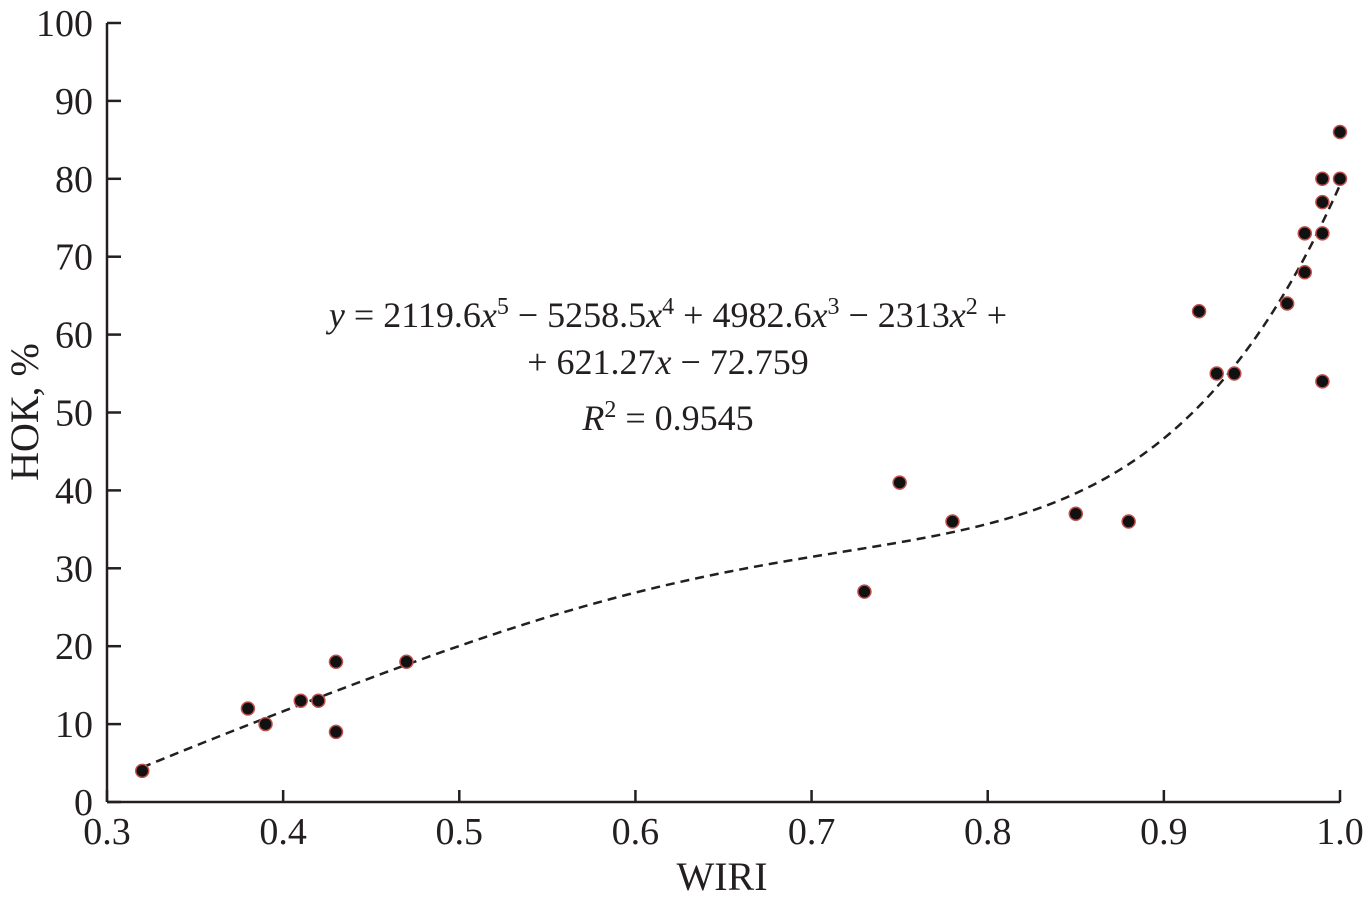  Describe the element at coordinates (74, 569) in the screenshot. I see `y-tick-label: 30` at that location.